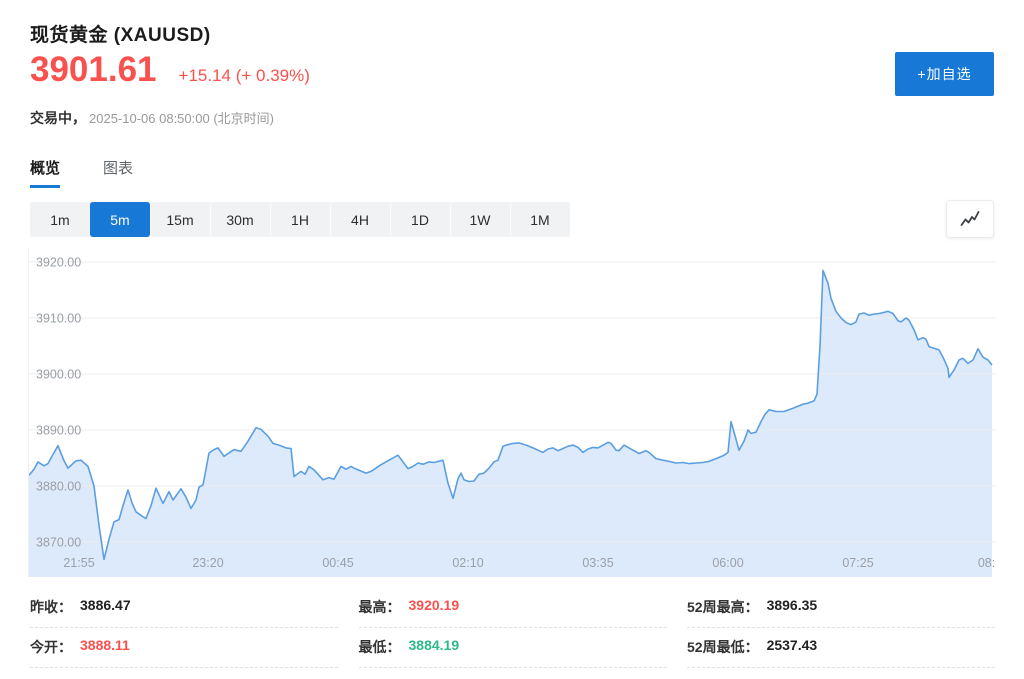  Describe the element at coordinates (170, 70) in the screenshot. I see `price-row: 3901.61 +15.14 (+ 0.39%)` at that location.